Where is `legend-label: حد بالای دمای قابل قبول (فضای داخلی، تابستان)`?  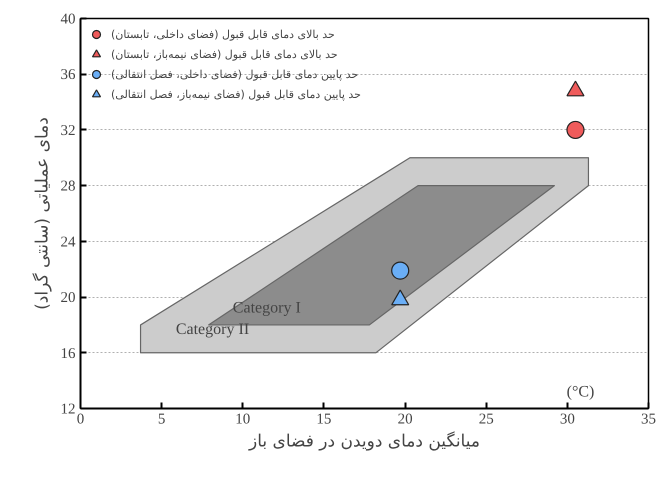
legend-label: حد بالای دمای قابل قبول (فضای داخلی، تابستان) is located at coordinates (223, 34).